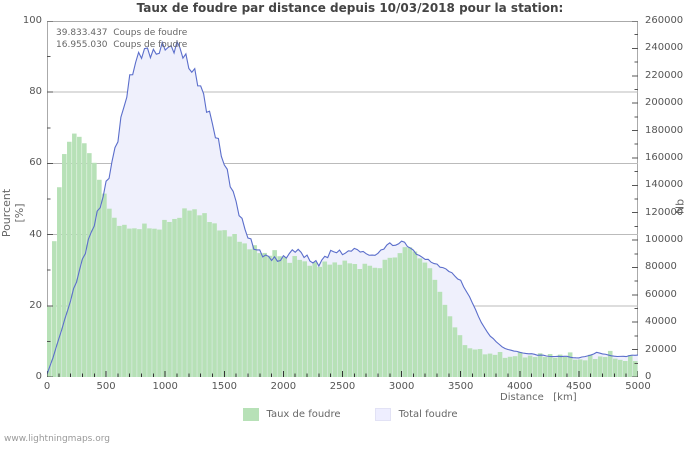 This screenshot has height=450, width=700. I want to click on x-axis-label: Distance [km], so click(538, 397).